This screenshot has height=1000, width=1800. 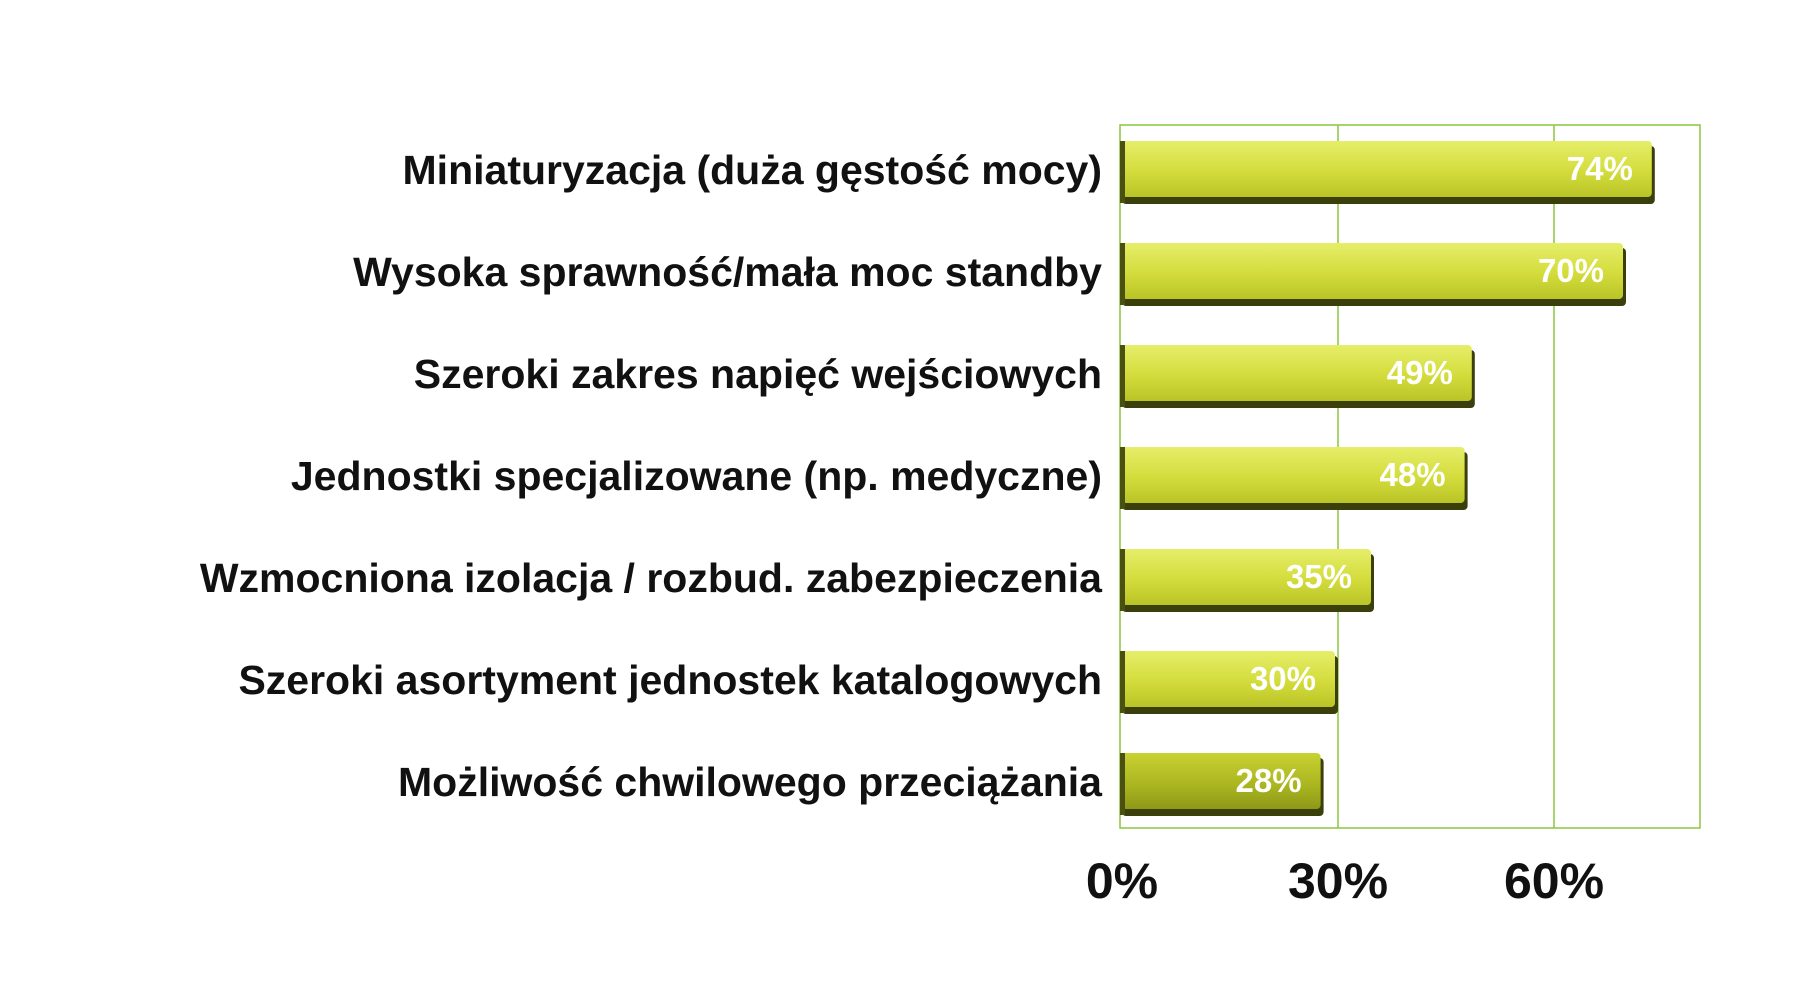 I want to click on category-label: Wysoka sprawność/mała moc standby, so click(x=727, y=272).